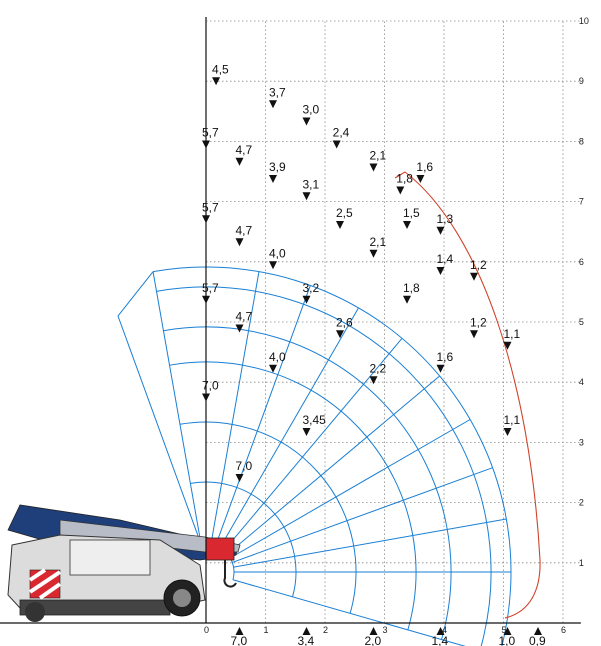 The height and width of the screenshot is (646, 601). Describe the element at coordinates (315, 420) in the screenshot. I see `capacity-label: 3,45` at that location.